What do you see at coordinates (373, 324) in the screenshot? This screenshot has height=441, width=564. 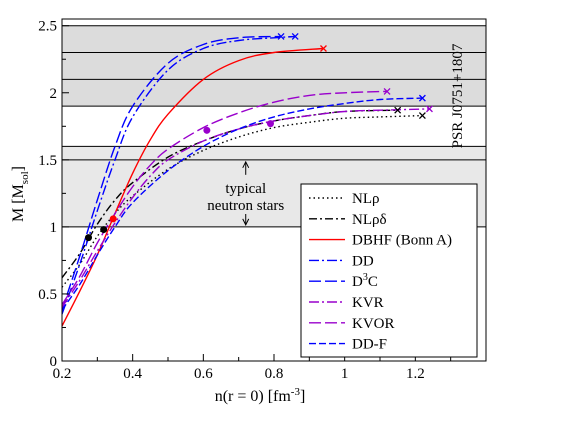 I see `legend-label-kvor: KVOR` at bounding box center [373, 324].